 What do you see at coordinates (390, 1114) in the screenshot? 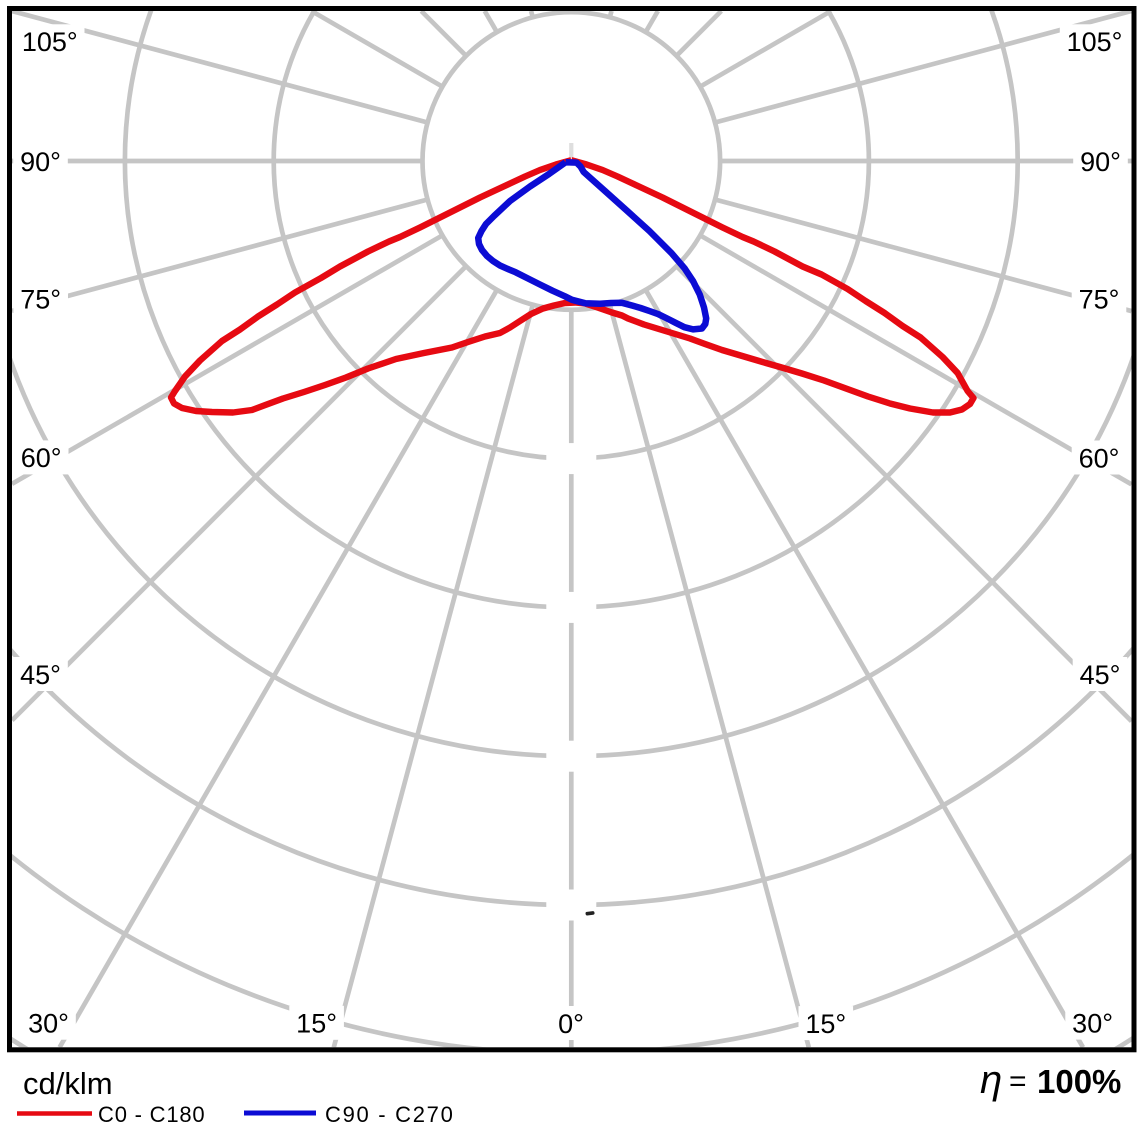
I see `svg-text: C90 - C270` at bounding box center [390, 1114].